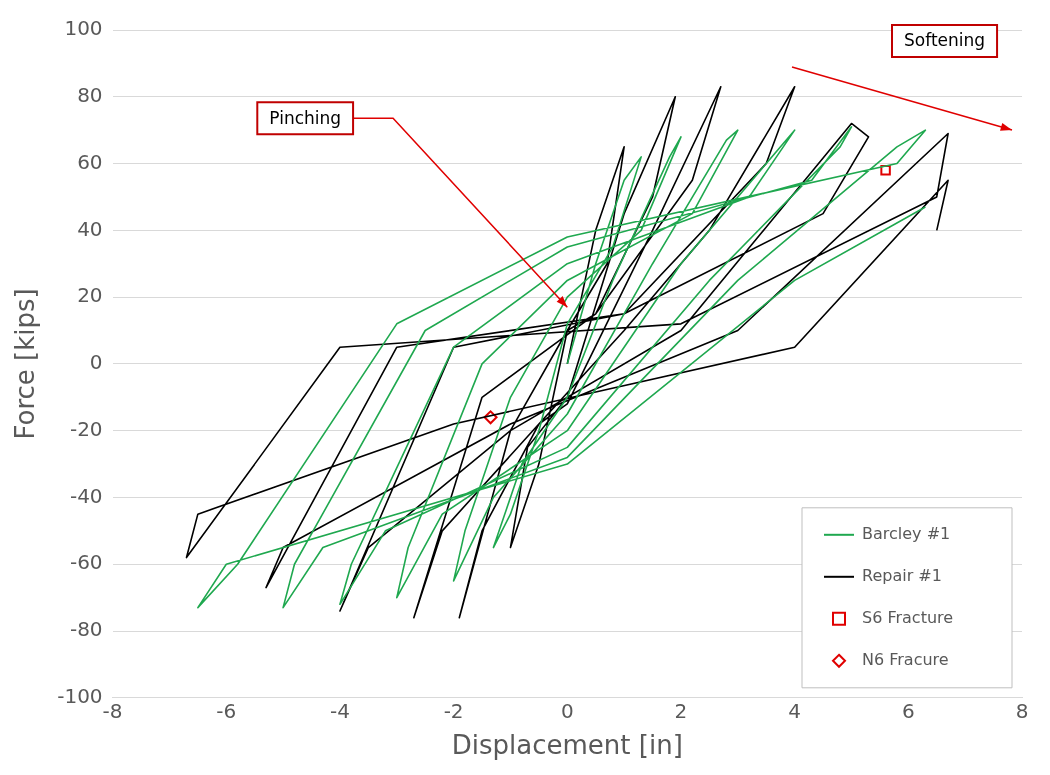  Describe the element at coordinates (96, 362) in the screenshot. I see `y-tick-label: 0` at that location.